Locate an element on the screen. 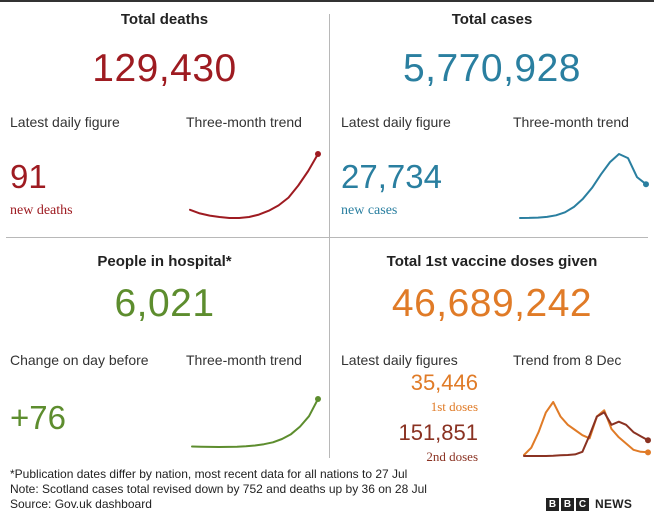 This screenshot has width=654, height=517. deaths-trend-chart is located at coordinates (255, 185).